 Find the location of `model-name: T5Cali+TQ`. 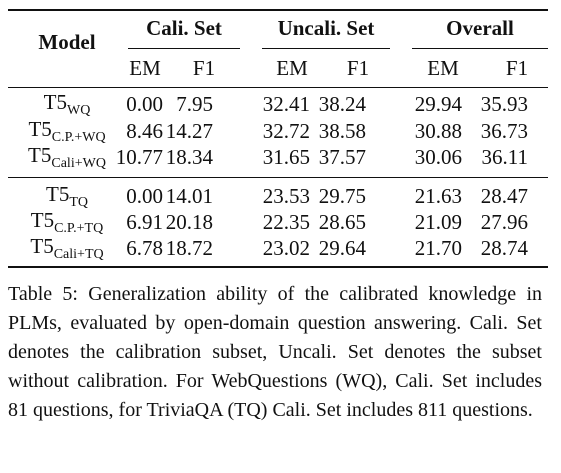

model-name: T5Cali+TQ is located at coordinates (66, 248).